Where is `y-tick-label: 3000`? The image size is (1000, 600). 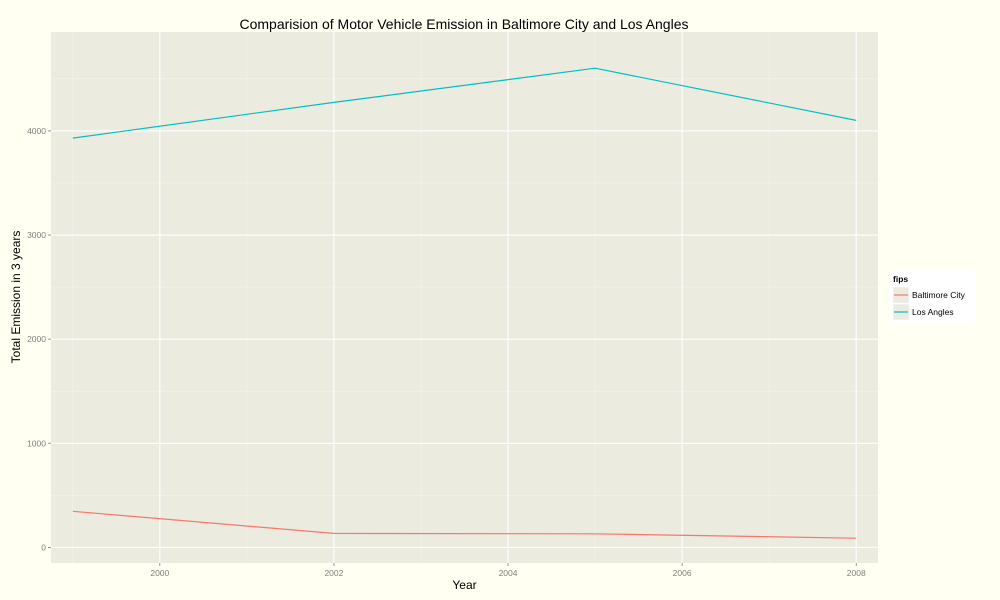
y-tick-label: 3000 is located at coordinates (36, 235).